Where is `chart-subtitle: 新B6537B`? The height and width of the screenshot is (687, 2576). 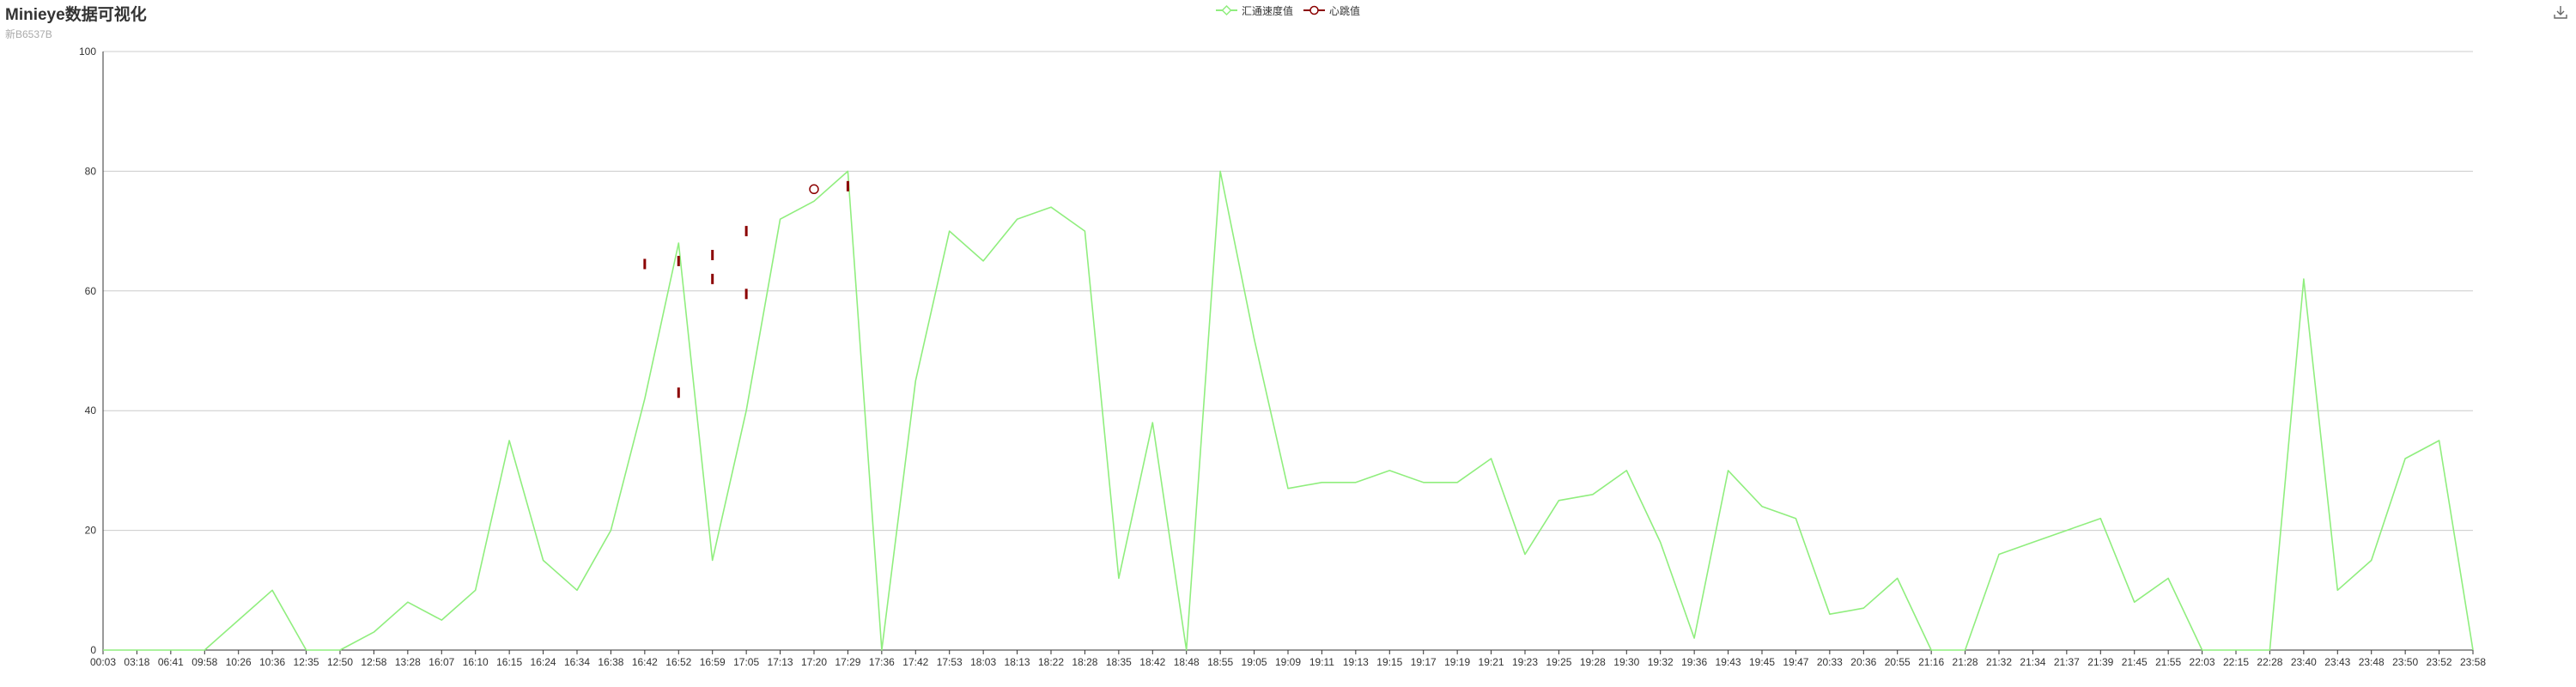
chart-subtitle: 新B6537B is located at coordinates (28, 34).